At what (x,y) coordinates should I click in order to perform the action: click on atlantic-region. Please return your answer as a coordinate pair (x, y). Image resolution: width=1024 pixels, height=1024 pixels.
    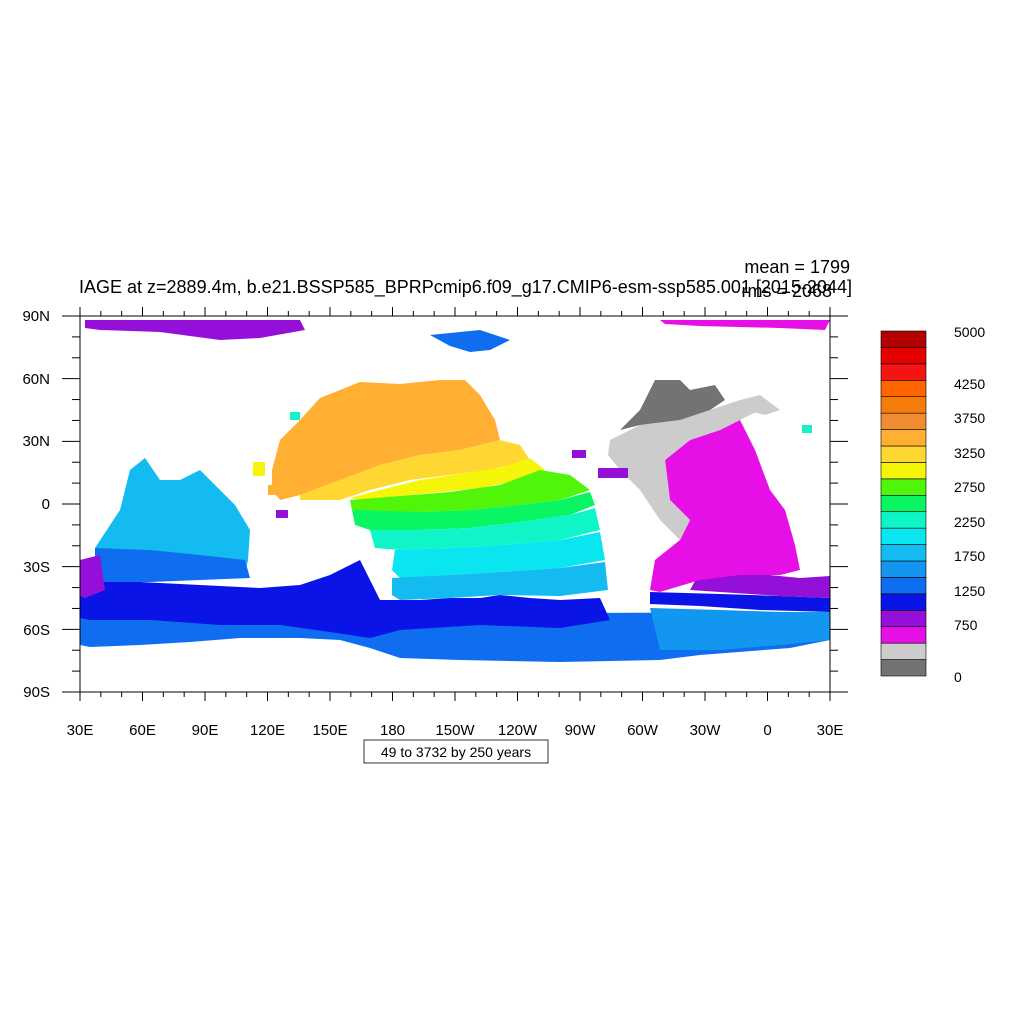
    Looking at the image, I should click on (725, 506).